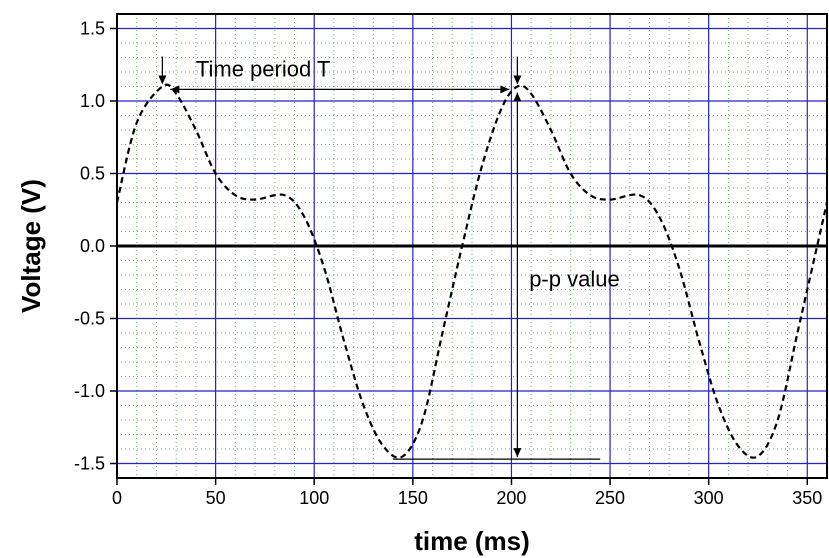 Image resolution: width=829 pixels, height=558 pixels. Describe the element at coordinates (413, 498) in the screenshot. I see `x-tick-label: 150` at that location.